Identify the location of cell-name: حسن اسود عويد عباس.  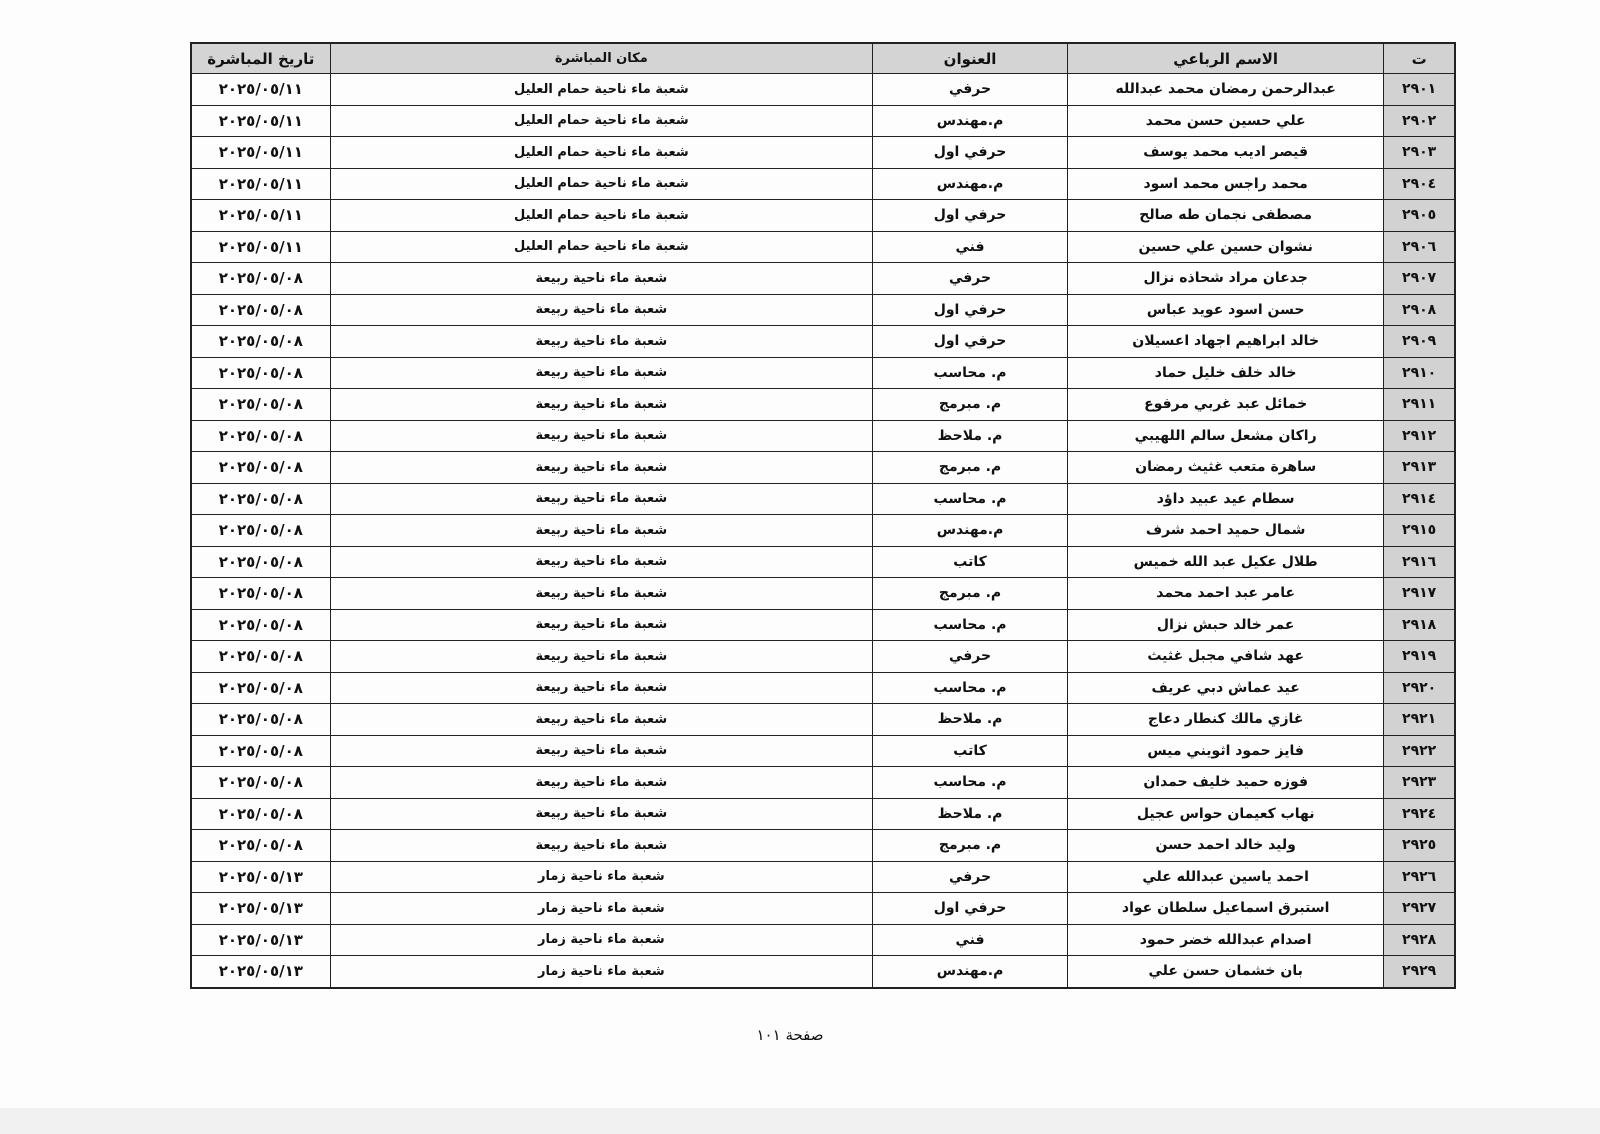
(1226, 309).